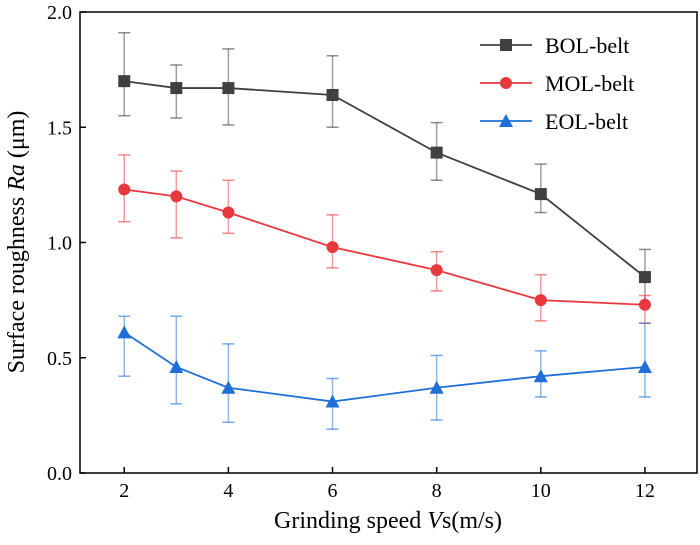 Image resolution: width=700 pixels, height=545 pixels. Describe the element at coordinates (586, 121) in the screenshot. I see `legend-label: EOL-belt` at that location.